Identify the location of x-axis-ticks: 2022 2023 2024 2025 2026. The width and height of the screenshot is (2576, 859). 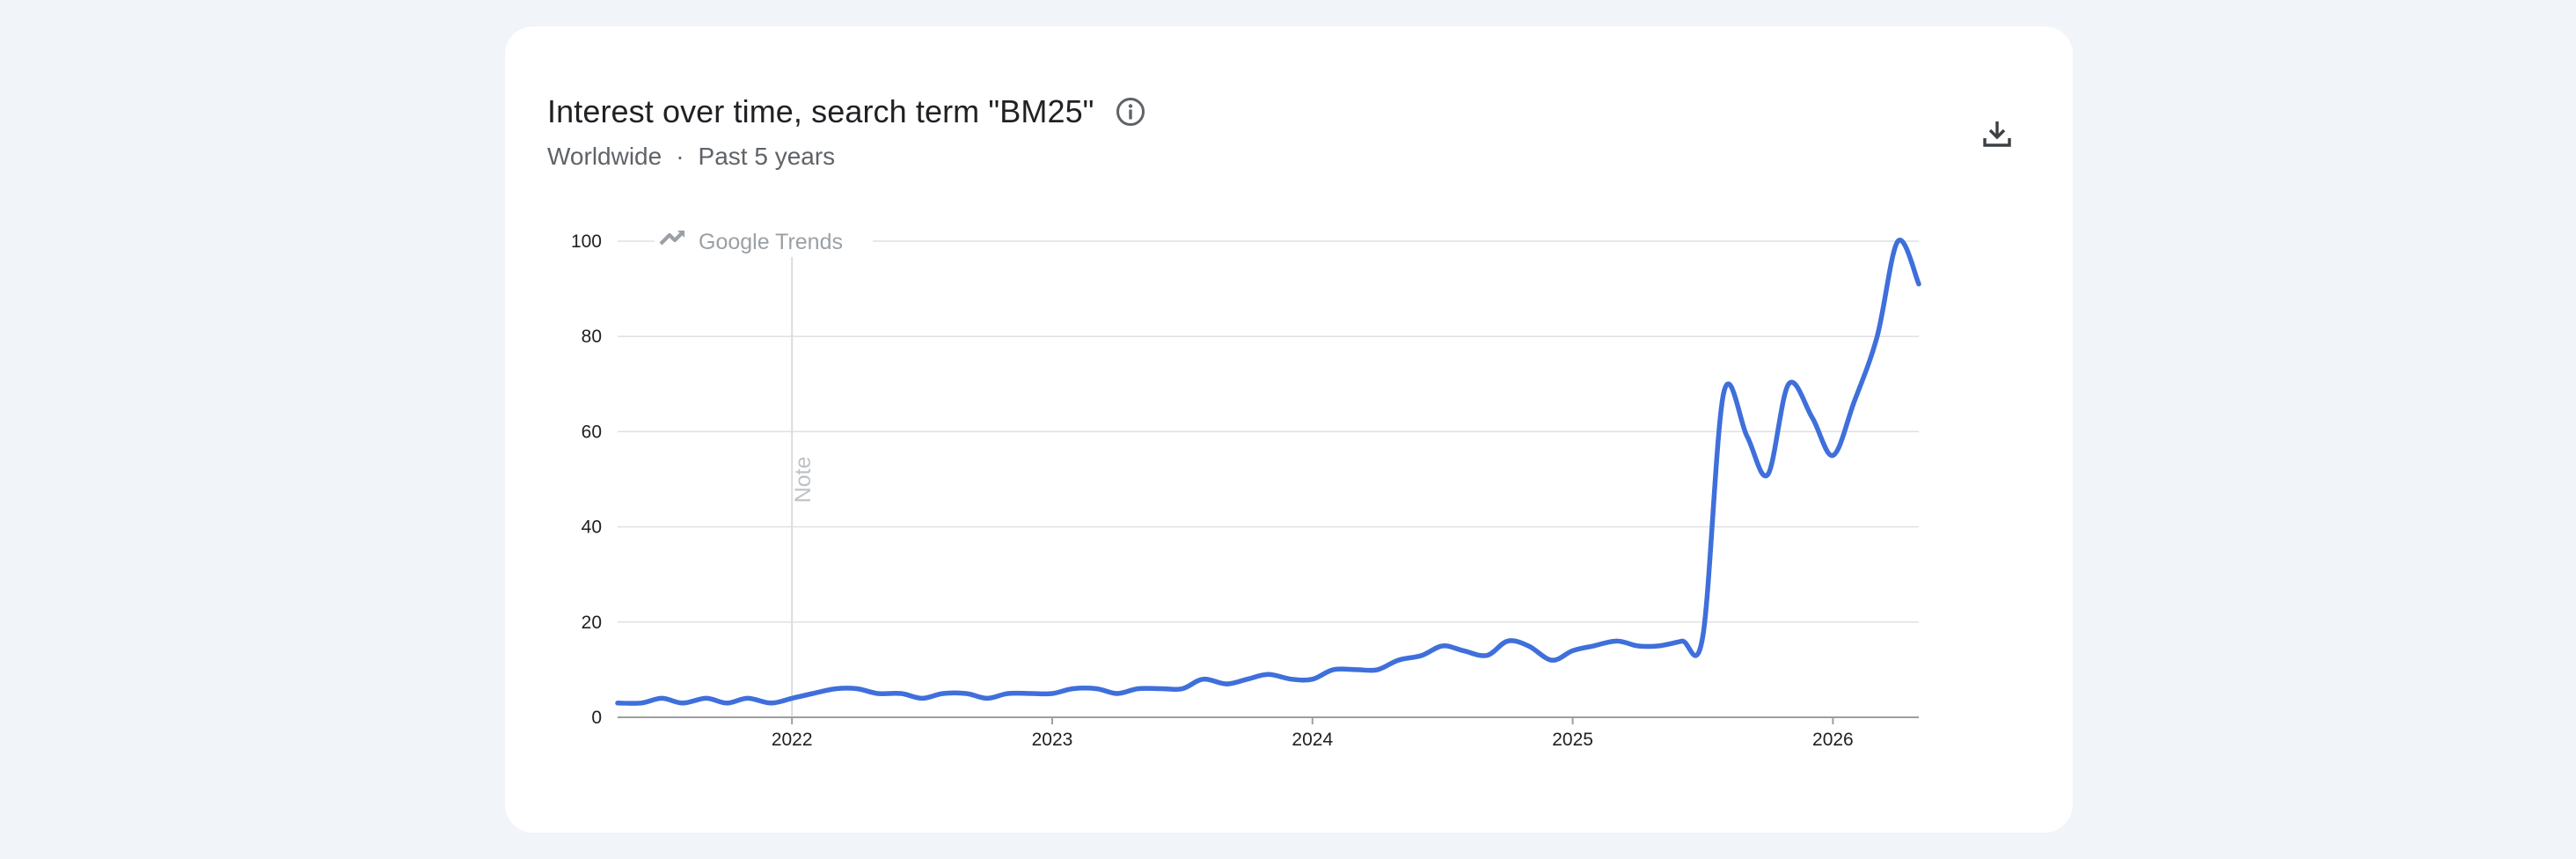
(1313, 733).